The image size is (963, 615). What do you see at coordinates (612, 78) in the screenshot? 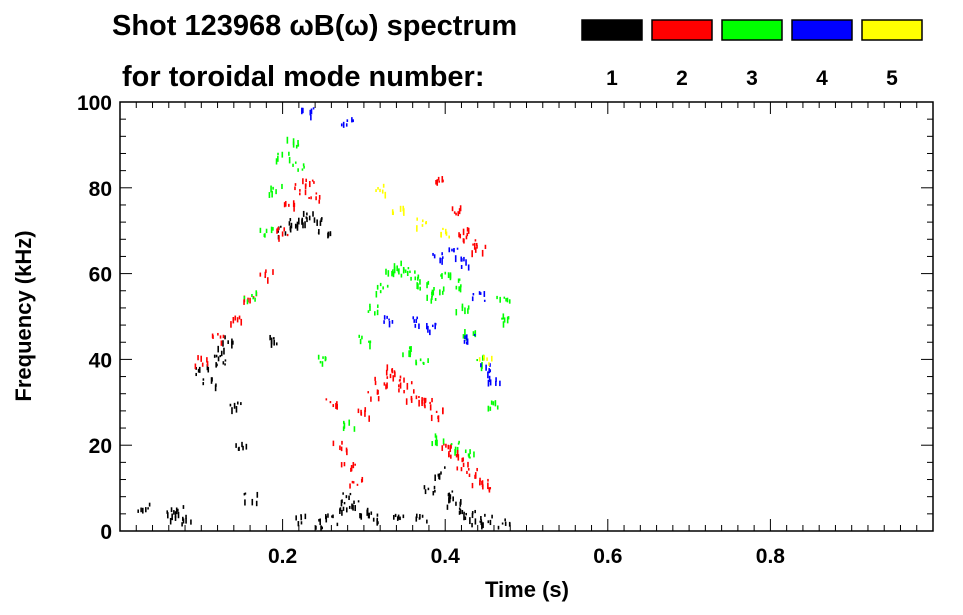
I see `legend-label-1: 1` at bounding box center [612, 78].